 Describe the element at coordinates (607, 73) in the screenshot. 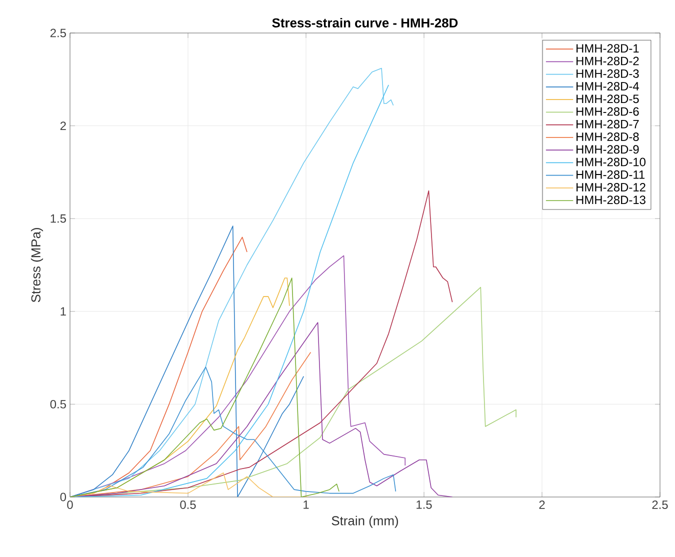

I see `legend-label: HMH-28D-3` at that location.